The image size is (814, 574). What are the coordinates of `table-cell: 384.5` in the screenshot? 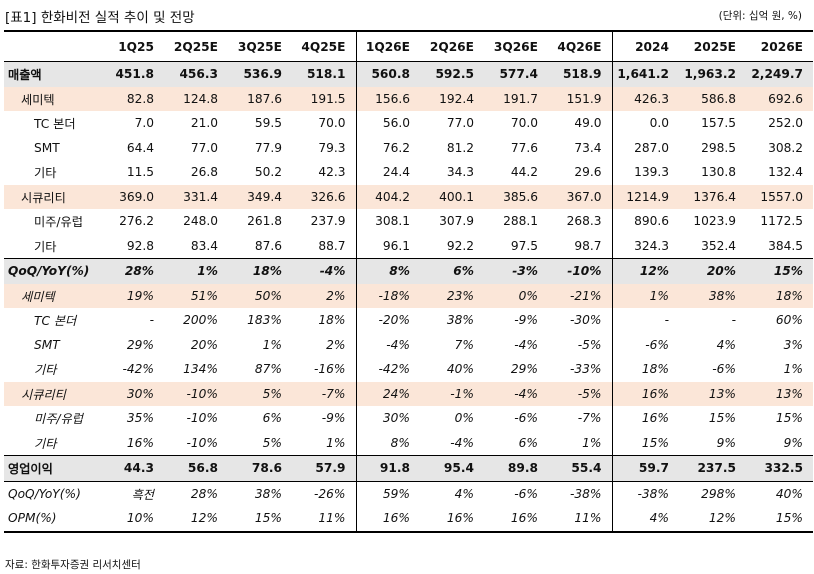 It's located at (785, 245).